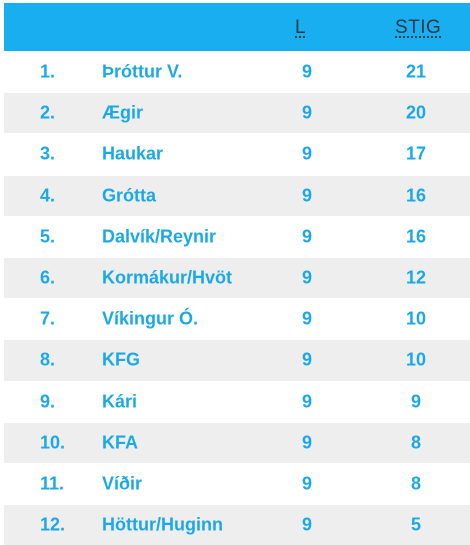 Image resolution: width=470 pixels, height=545 pixels. I want to click on team-cell: Höttur/Huginn, so click(162, 524).